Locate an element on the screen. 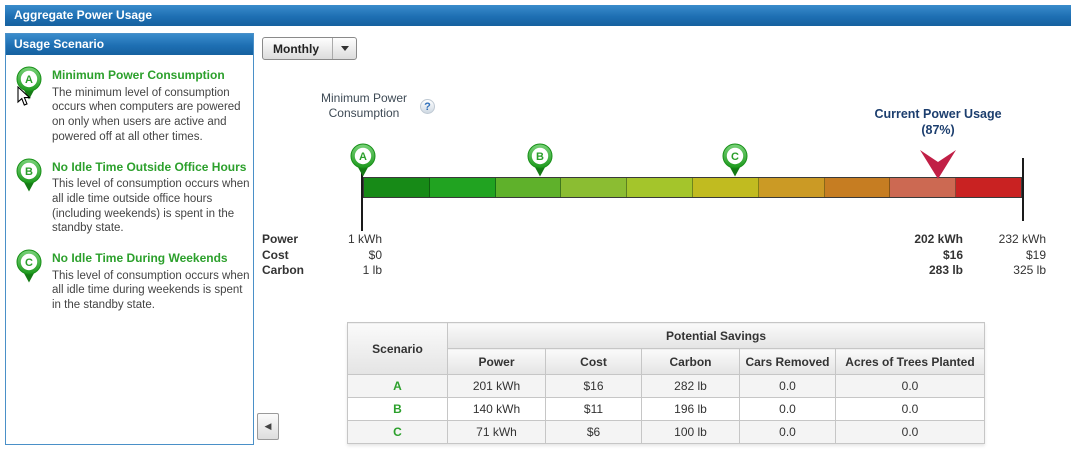 The width and height of the screenshot is (1077, 454). scenario-c-pin-icon: C is located at coordinates (29, 281).